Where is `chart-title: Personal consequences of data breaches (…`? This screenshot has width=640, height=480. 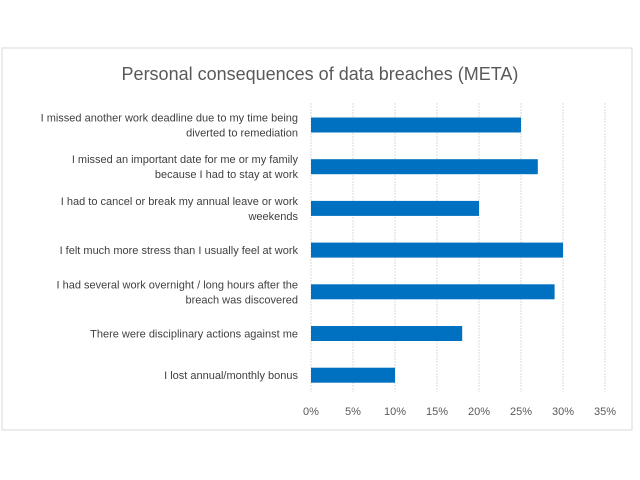
chart-title: Personal consequences of data breaches (… is located at coordinates (320, 74).